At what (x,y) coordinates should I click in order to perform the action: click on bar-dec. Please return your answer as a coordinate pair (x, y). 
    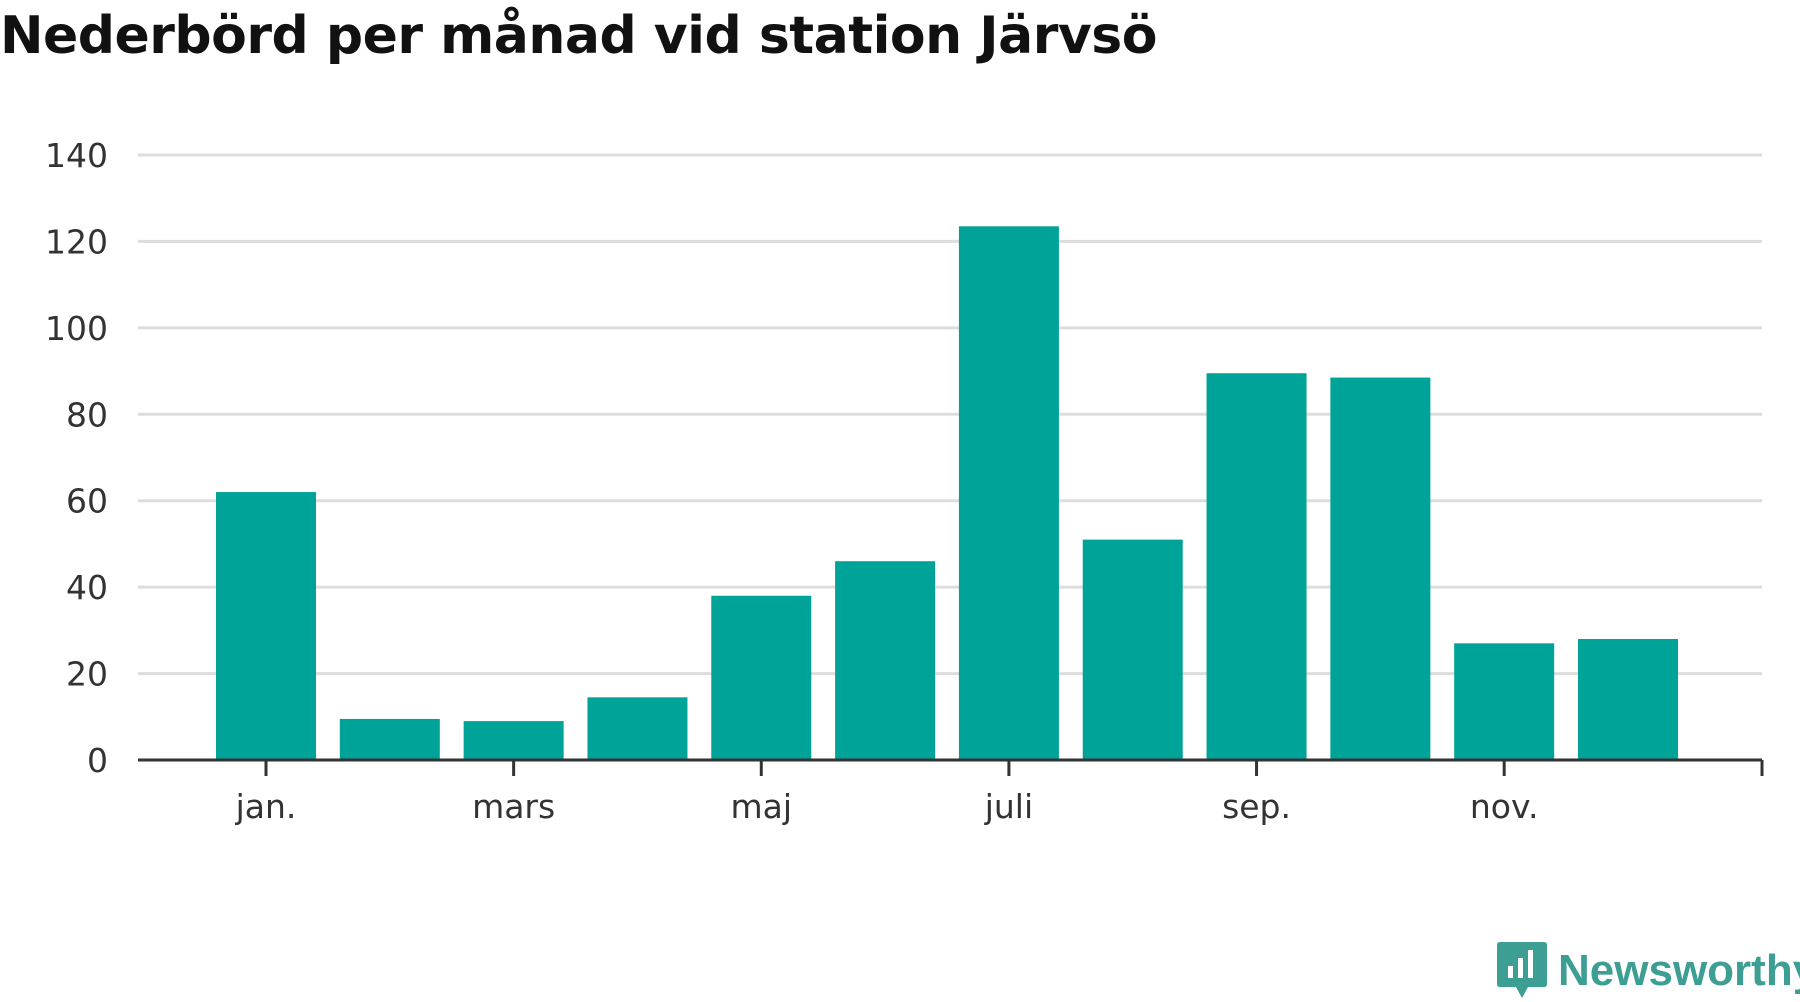
    Looking at the image, I should click on (1628, 699).